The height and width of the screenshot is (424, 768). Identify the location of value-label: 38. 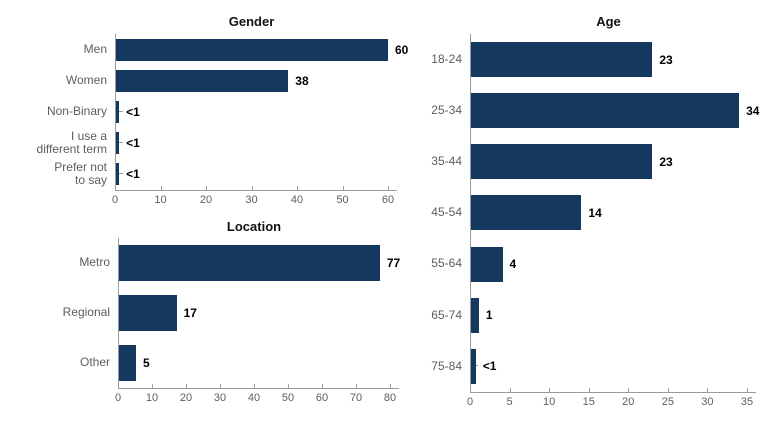
(302, 80).